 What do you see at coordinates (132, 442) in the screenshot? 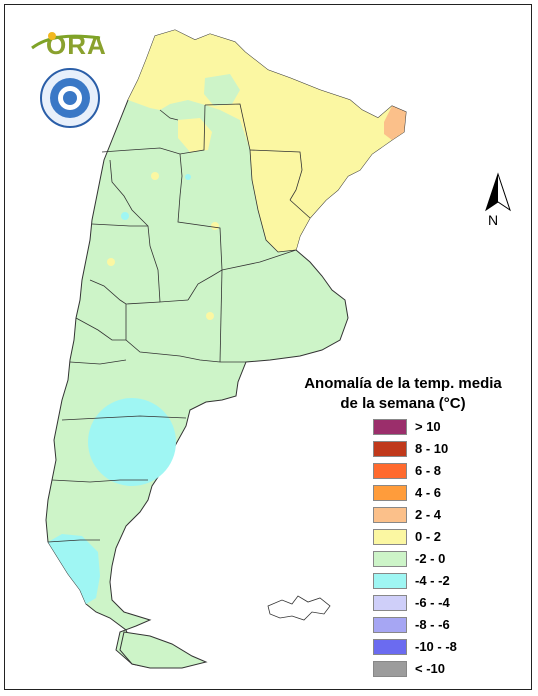
I see `anomaly-zone-minus4-minus2-central` at bounding box center [132, 442].